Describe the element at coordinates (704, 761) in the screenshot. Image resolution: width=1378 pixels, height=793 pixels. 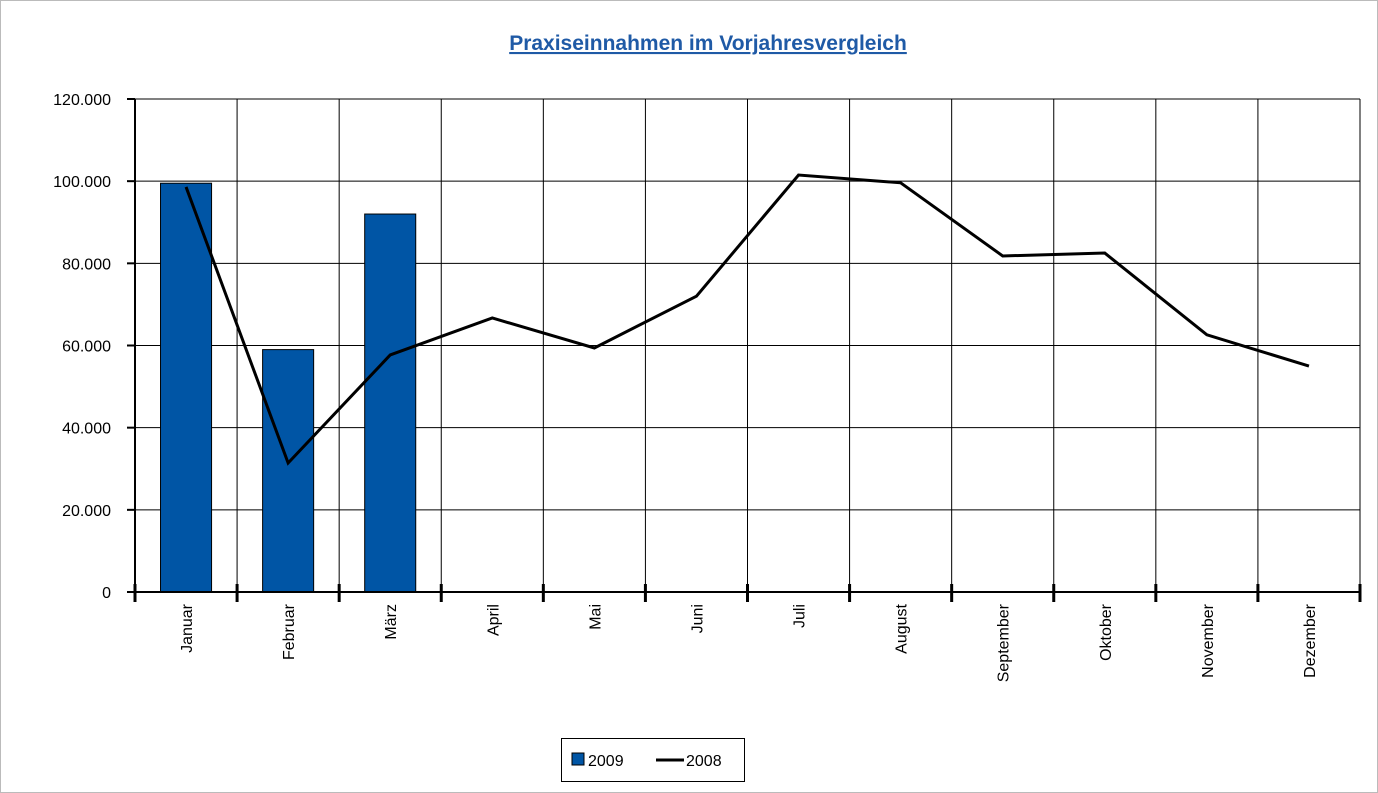
I see `legend-label: 2008` at that location.